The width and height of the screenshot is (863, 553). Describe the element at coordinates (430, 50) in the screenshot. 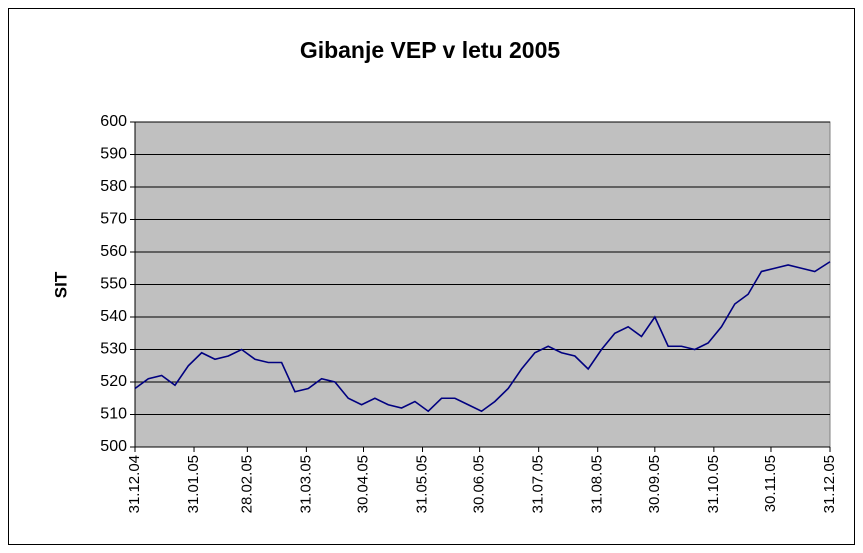

I see `chart-title: Gibanje VEP v letu 2005` at that location.